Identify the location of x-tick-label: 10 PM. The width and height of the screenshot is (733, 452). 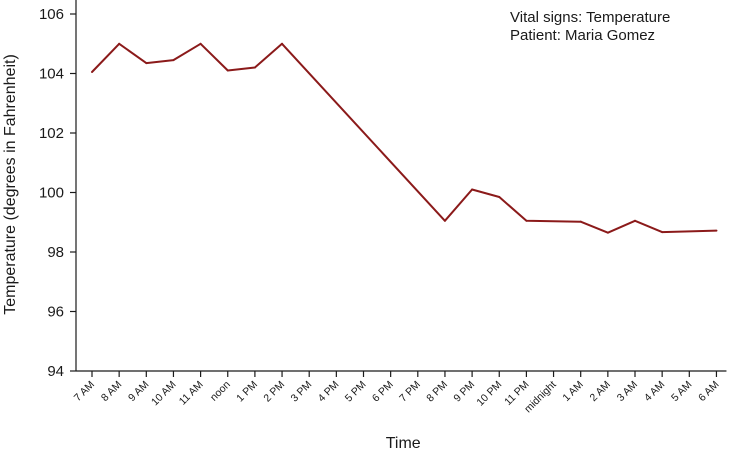
(489, 394).